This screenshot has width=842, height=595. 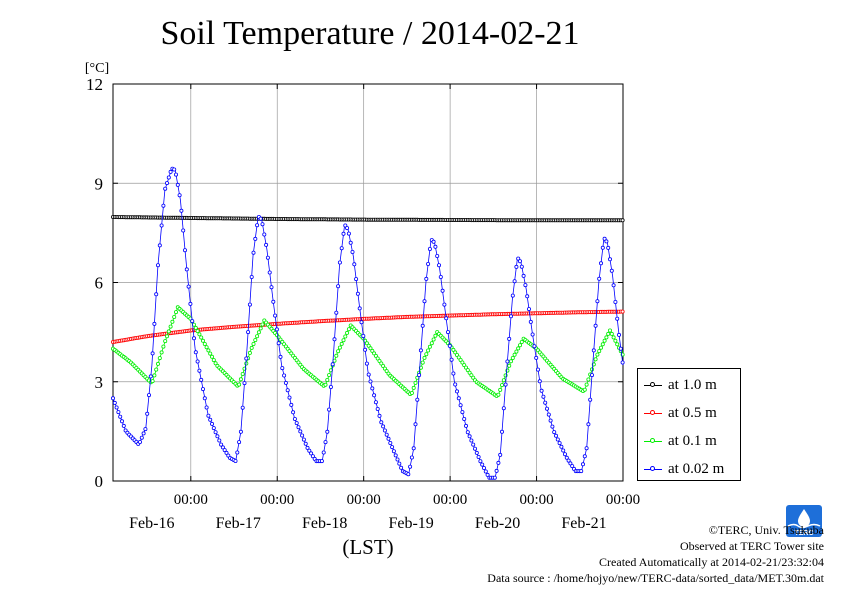 I want to click on legend-swatch, so click(x=653, y=413).